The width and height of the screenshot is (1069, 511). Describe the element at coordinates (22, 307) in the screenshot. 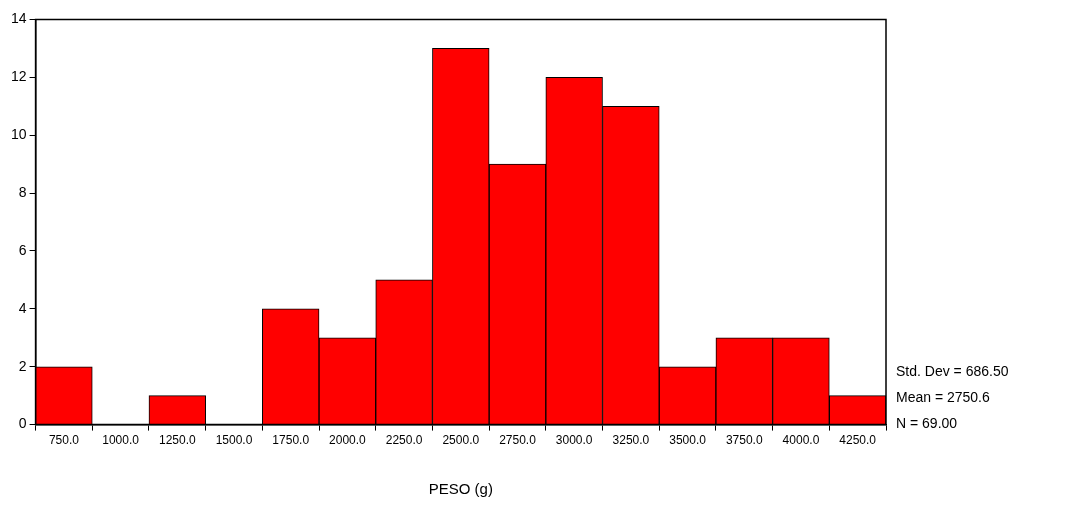

I see `y-tick-label: 4` at that location.